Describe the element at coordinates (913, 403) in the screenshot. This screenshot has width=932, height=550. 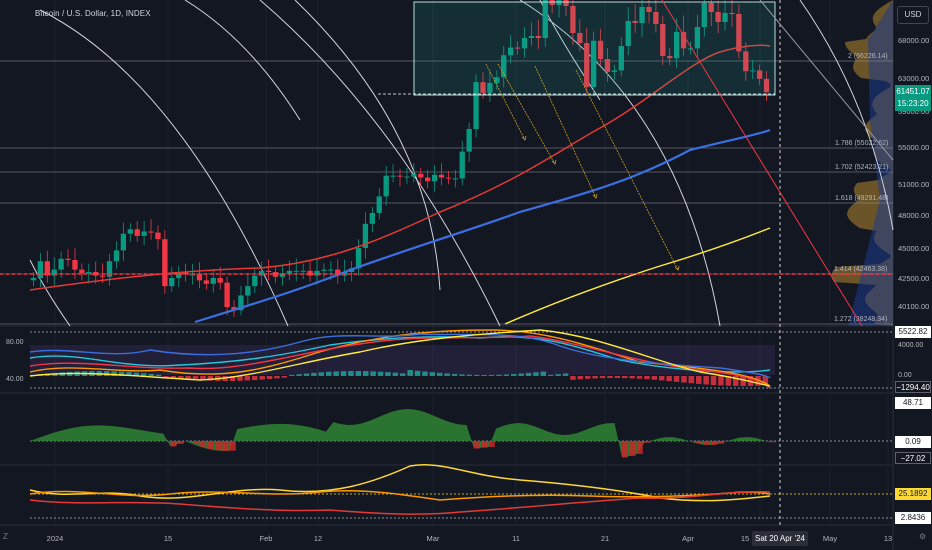
I see `osc2-top-tag: 48.71` at that location.